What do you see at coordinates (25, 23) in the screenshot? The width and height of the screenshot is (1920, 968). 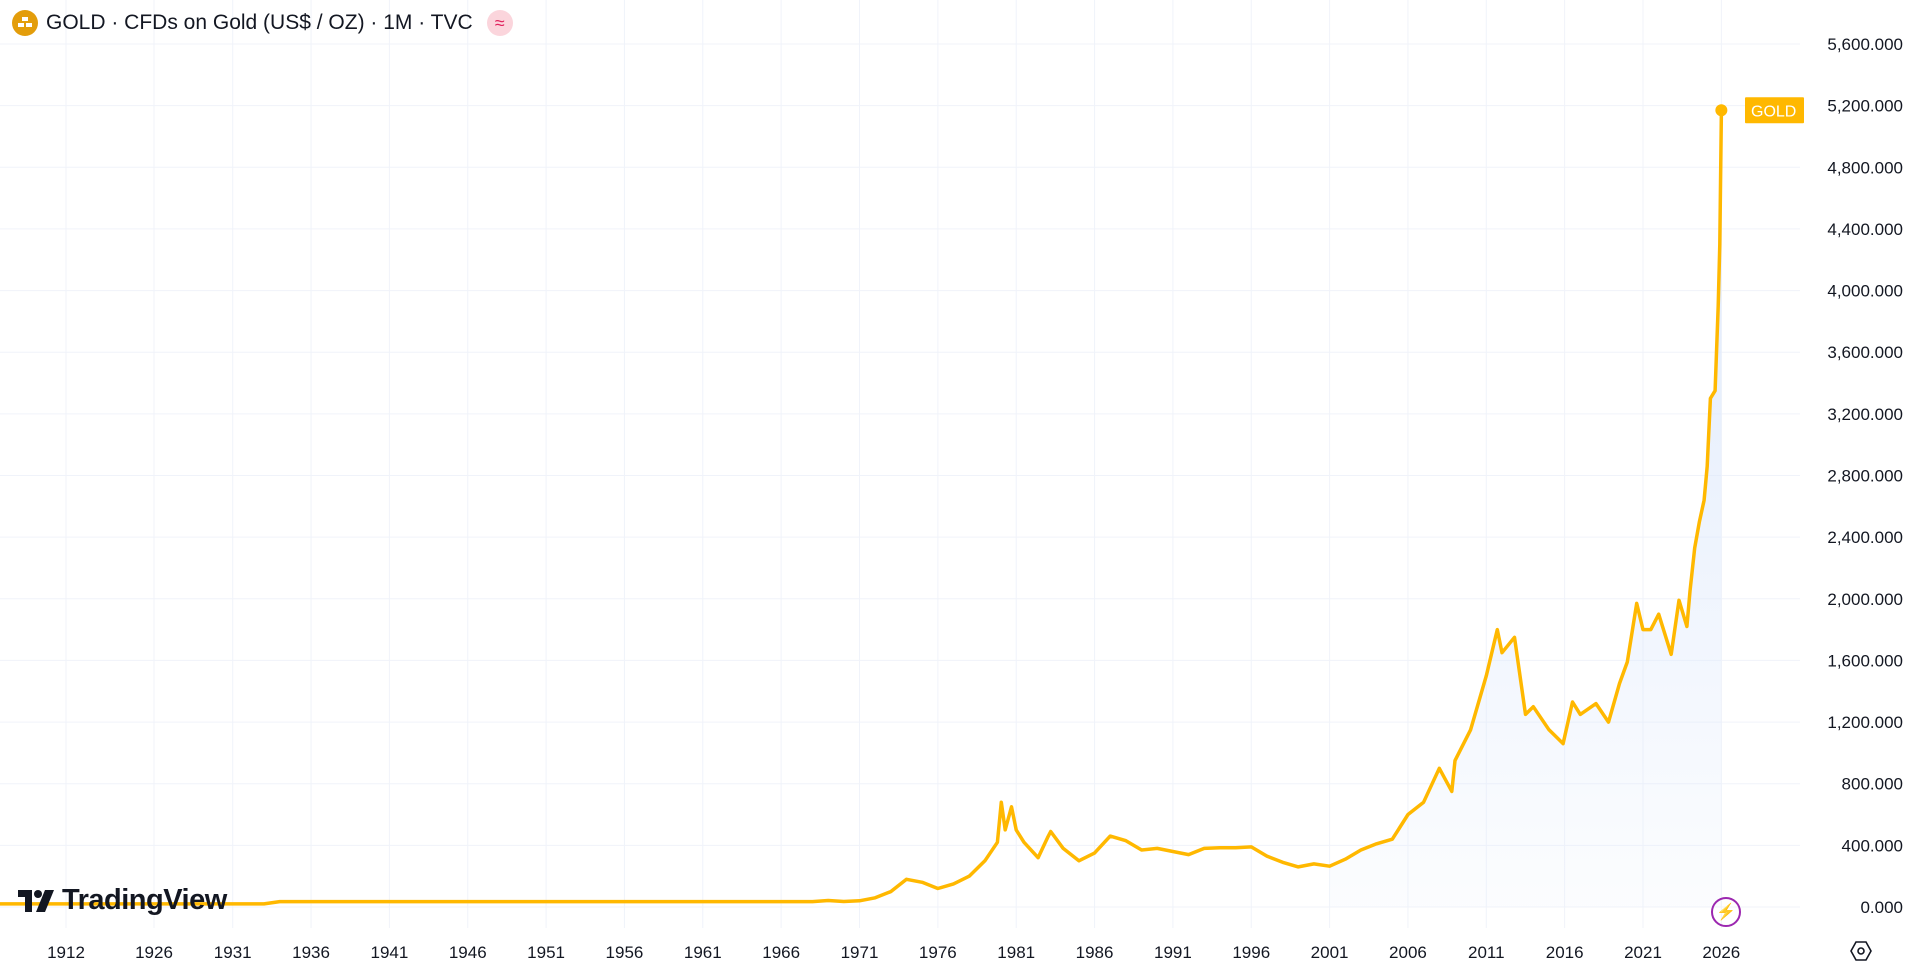 I see `gold-bars-icon` at bounding box center [25, 23].